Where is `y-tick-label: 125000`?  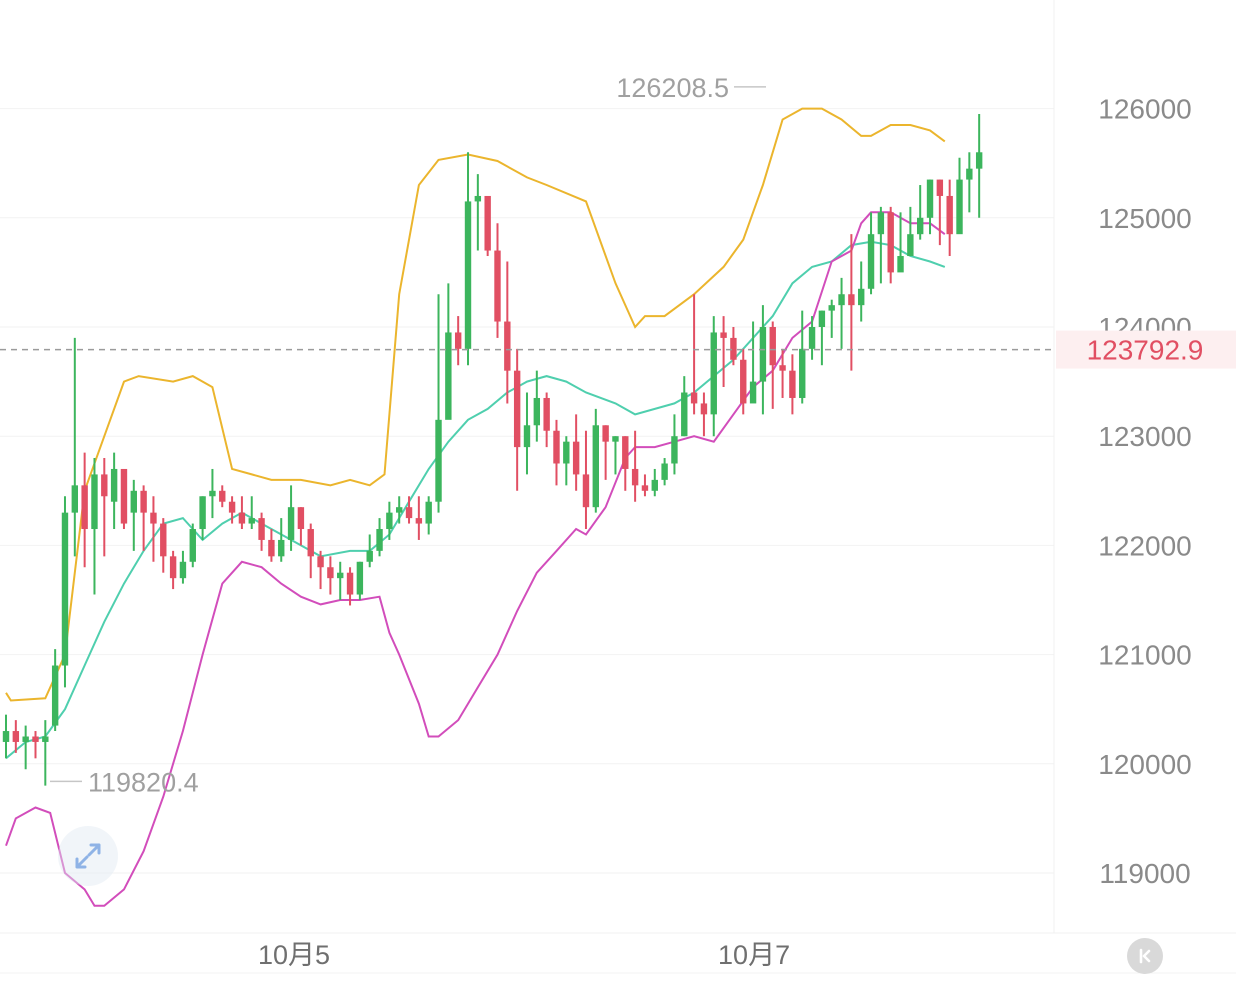 y-tick-label: 125000 is located at coordinates (1144, 218).